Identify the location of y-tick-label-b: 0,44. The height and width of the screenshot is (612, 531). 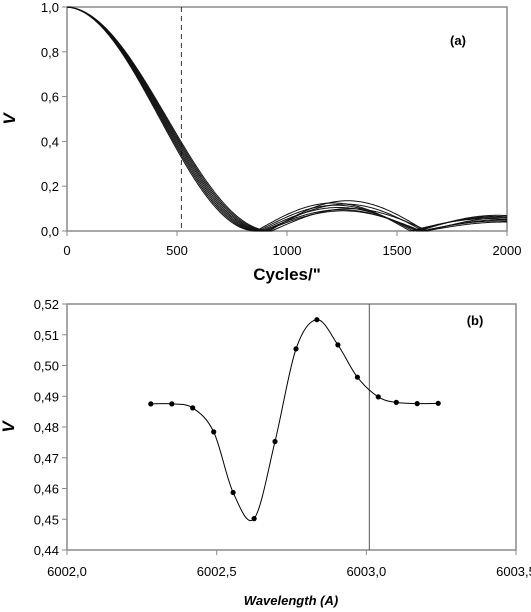
(46, 550).